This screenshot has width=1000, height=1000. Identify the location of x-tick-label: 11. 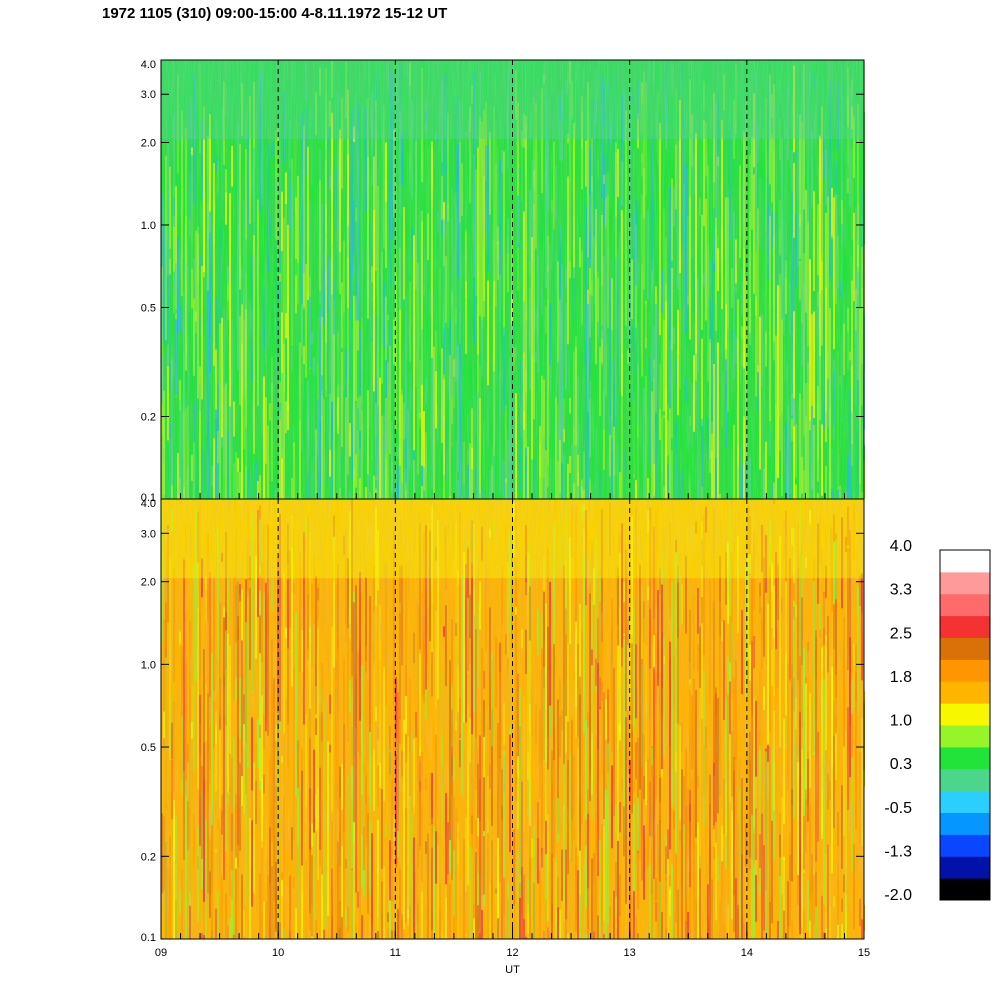
(395, 953).